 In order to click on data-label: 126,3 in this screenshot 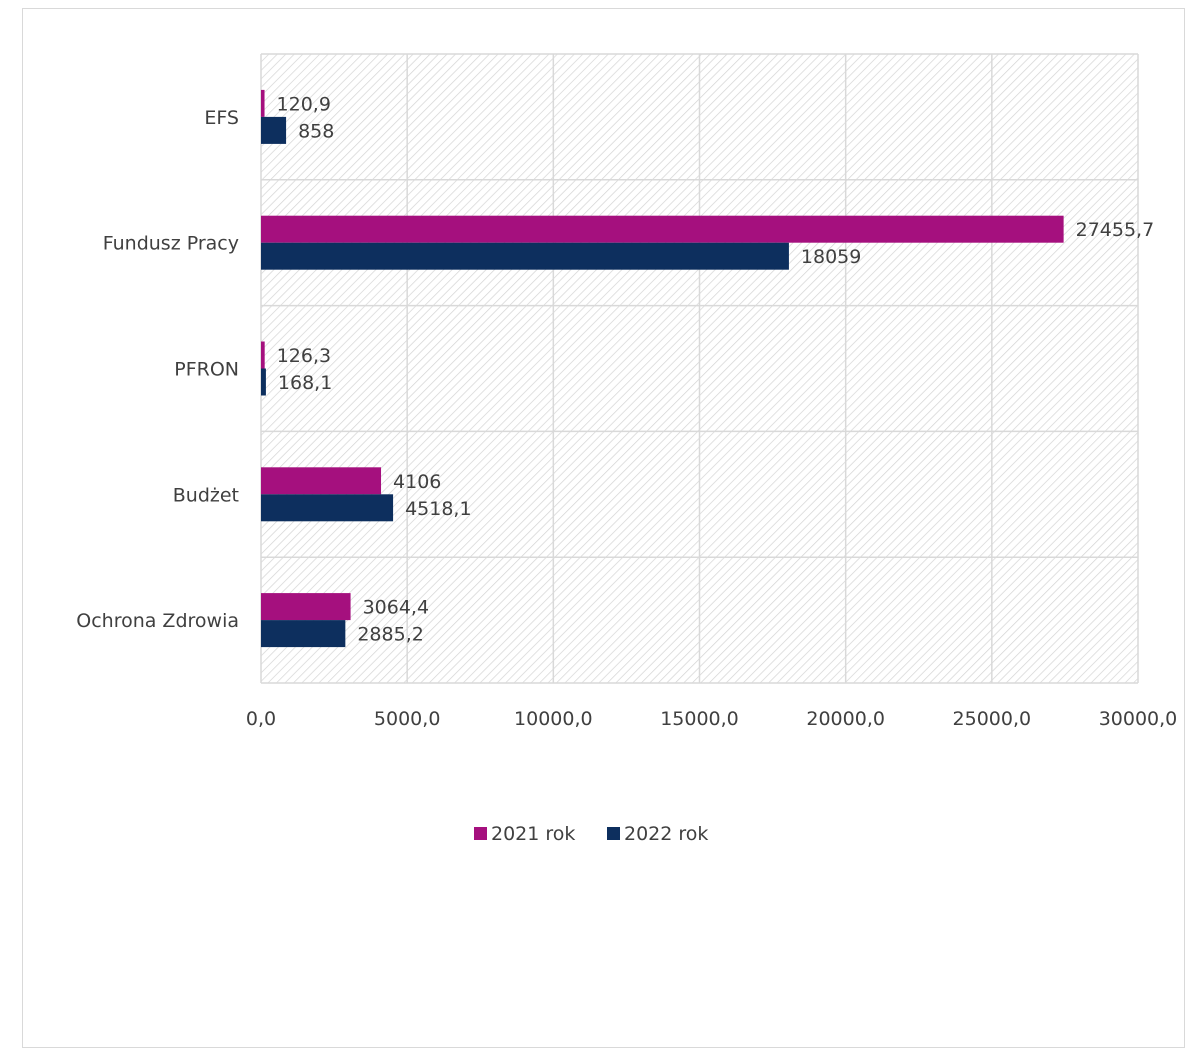, I will do `click(304, 356)`.